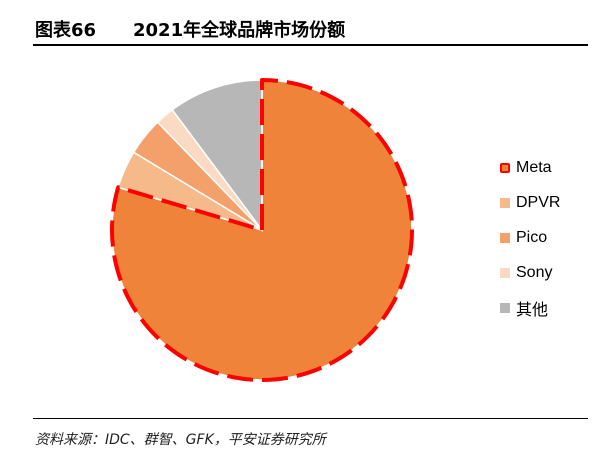  What do you see at coordinates (239, 30) in the screenshot?
I see `figure-title: 2021年全球品牌市场份额` at bounding box center [239, 30].